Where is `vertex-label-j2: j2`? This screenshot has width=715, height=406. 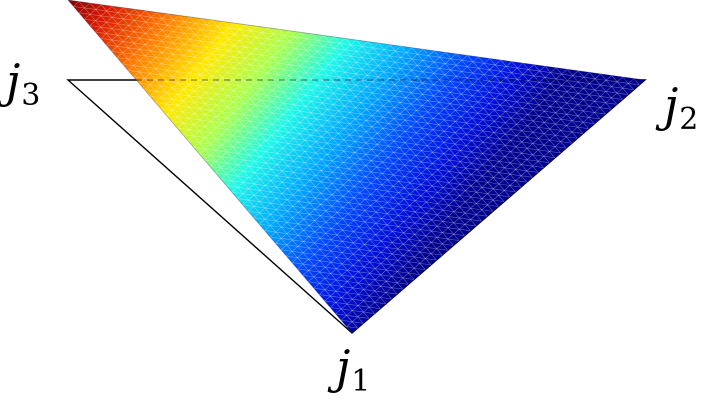 vertex-label-j2: j2 is located at coordinates (681, 107).